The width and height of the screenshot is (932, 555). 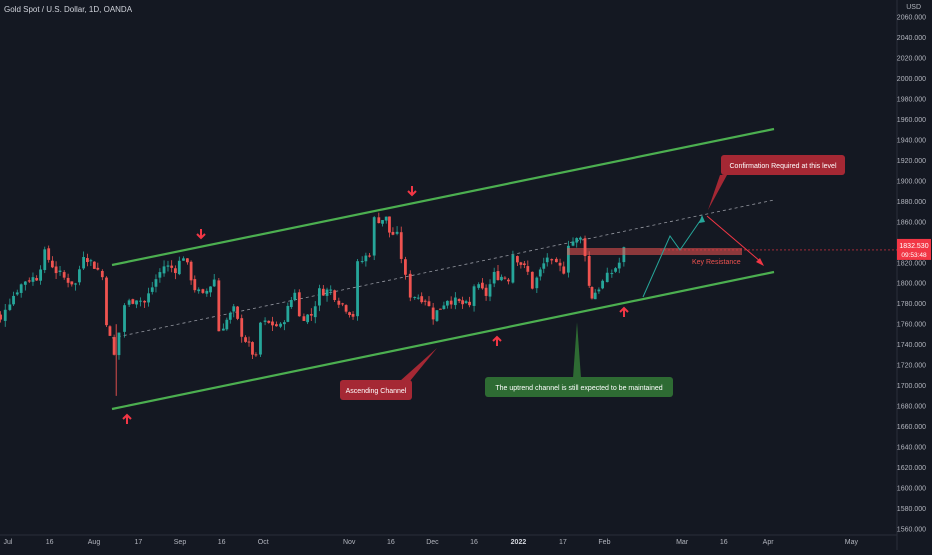 I want to click on y-tick-label: 1600.000, so click(x=911, y=489).